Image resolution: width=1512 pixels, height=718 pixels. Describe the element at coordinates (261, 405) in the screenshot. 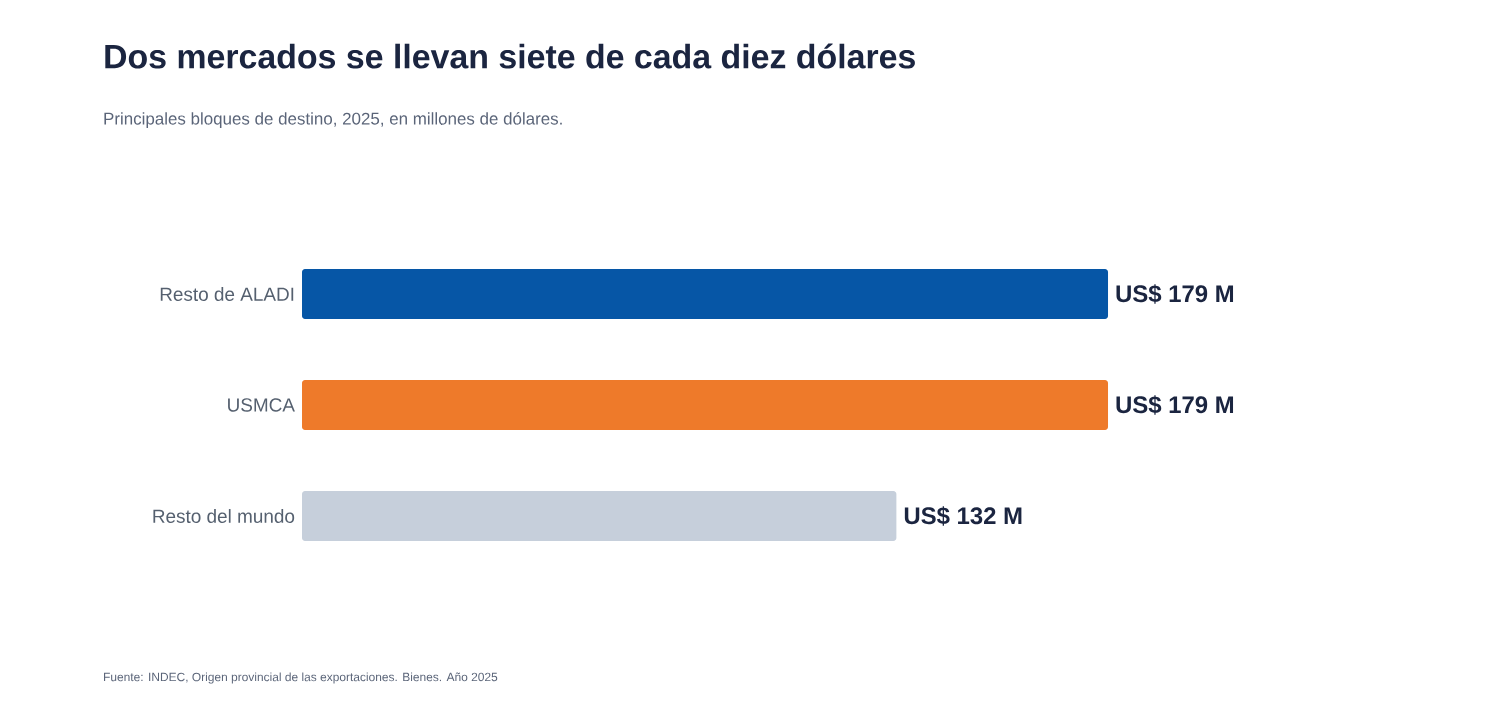

I see `y-tick-label: USMCA` at that location.